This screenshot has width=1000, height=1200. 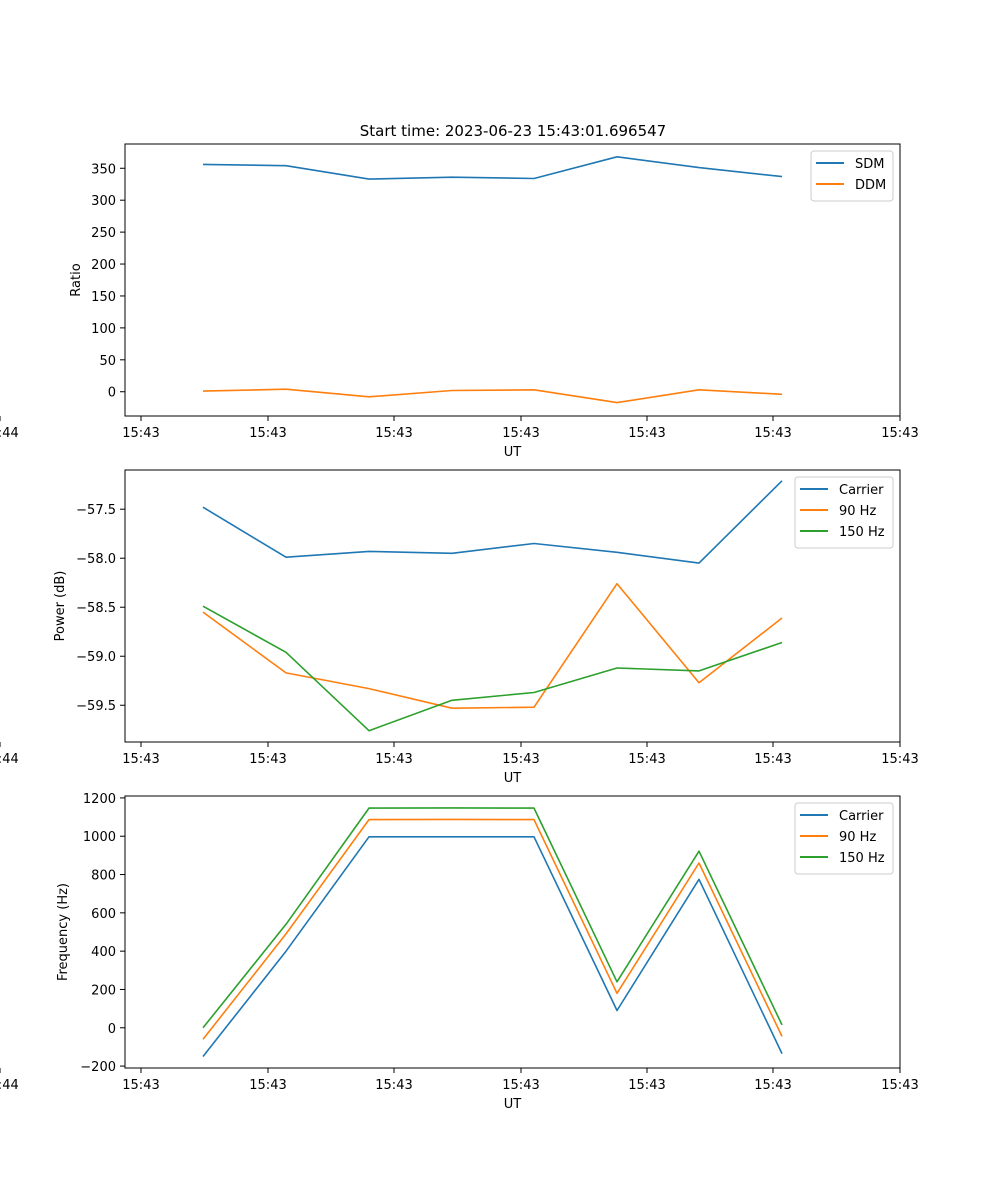 What do you see at coordinates (103, 169) in the screenshot?
I see `y-tick-label: 350` at bounding box center [103, 169].